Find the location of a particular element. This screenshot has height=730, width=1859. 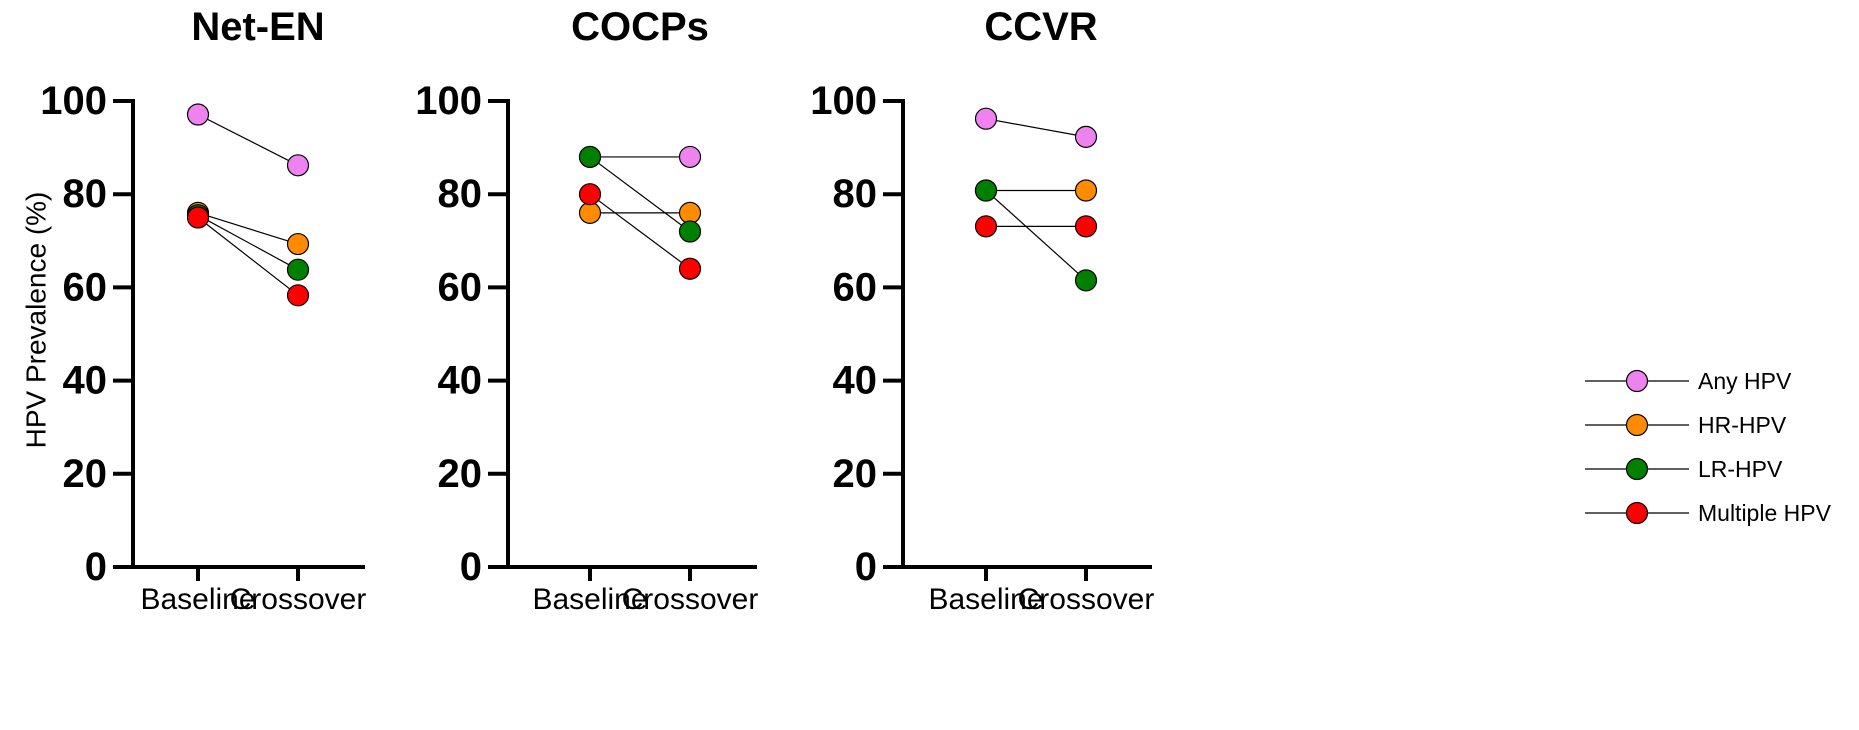

y-axis-label: HPV Prevalence (%) is located at coordinates (35, 320).